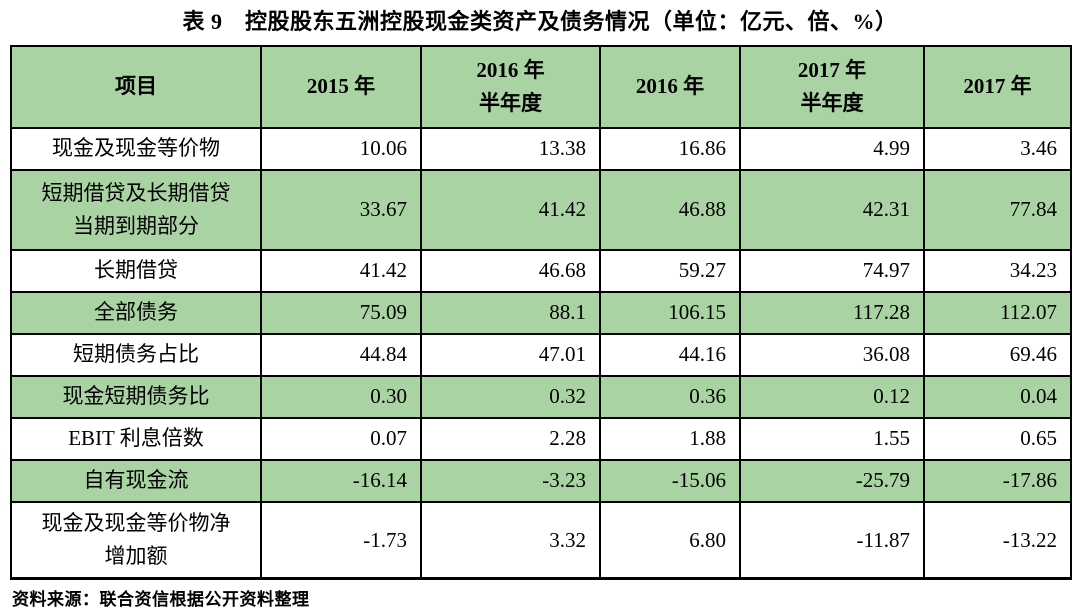 The width and height of the screenshot is (1080, 610). What do you see at coordinates (136, 270) in the screenshot?
I see `row-label: 长期借贷` at bounding box center [136, 270].